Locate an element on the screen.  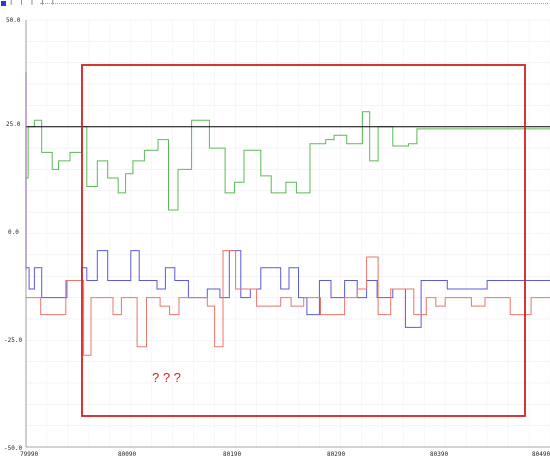
x-tick-label: 80090 is located at coordinates (127, 454).